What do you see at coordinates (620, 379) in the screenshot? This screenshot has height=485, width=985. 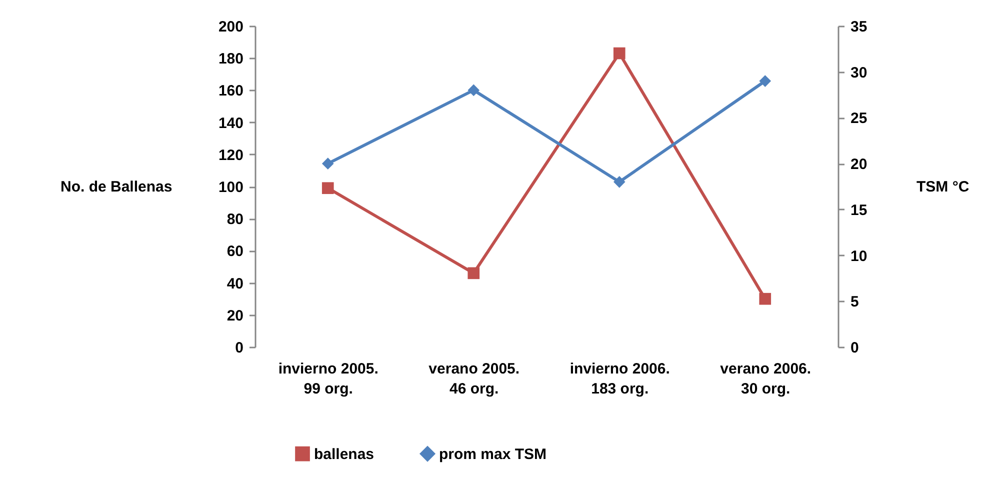 I see `x-tick-label: invierno 2006. 183 org.` at bounding box center [620, 379].